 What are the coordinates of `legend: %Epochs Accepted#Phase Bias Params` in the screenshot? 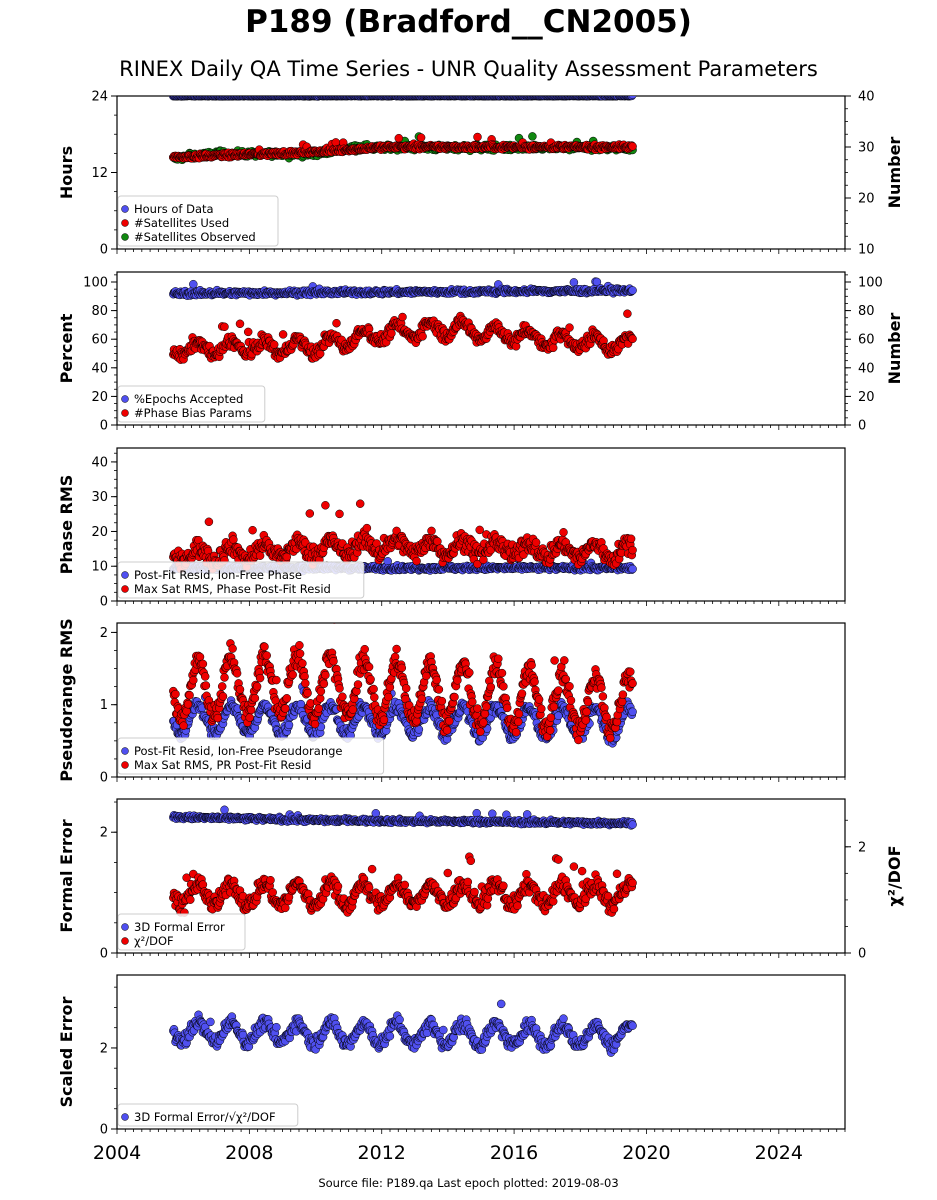 It's located at (191, 404).